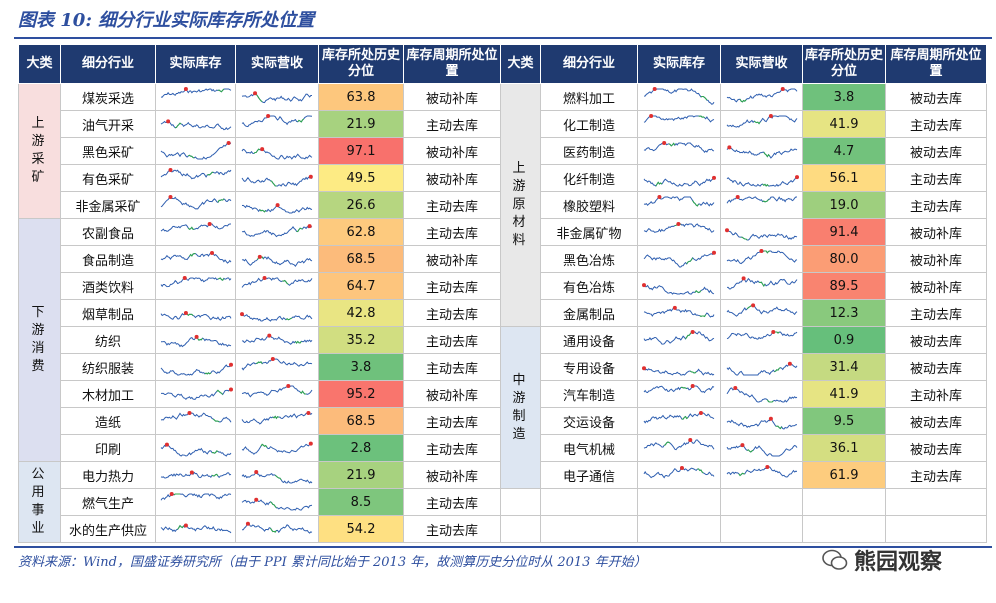 This screenshot has height=603, width=996. What do you see at coordinates (361, 502) in the screenshot?
I see `percentile-cell: 8.5` at bounding box center [361, 502].